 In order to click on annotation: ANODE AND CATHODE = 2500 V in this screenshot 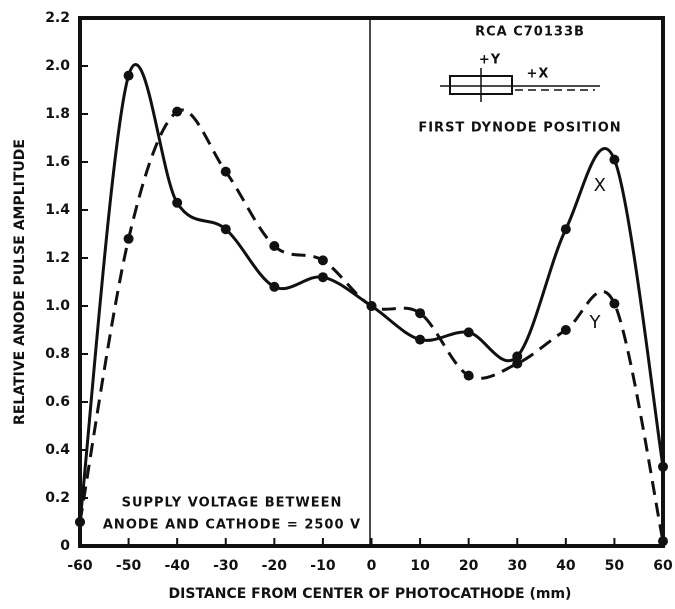, I will do `click(232, 525)`.